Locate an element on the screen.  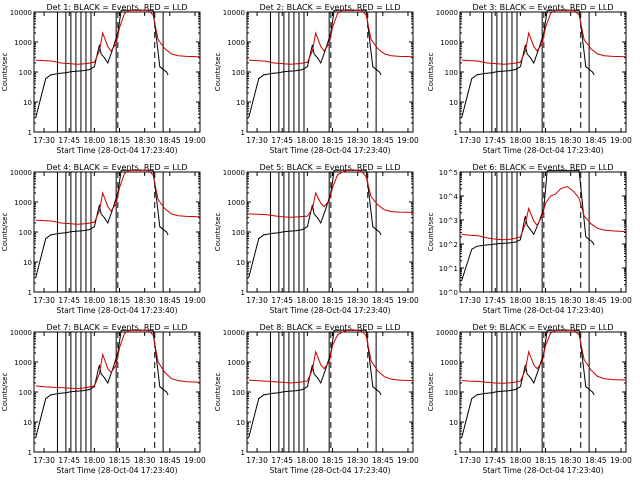
chart-title: Det 5: BLACK = Events, RED = LLD is located at coordinates (330, 167).